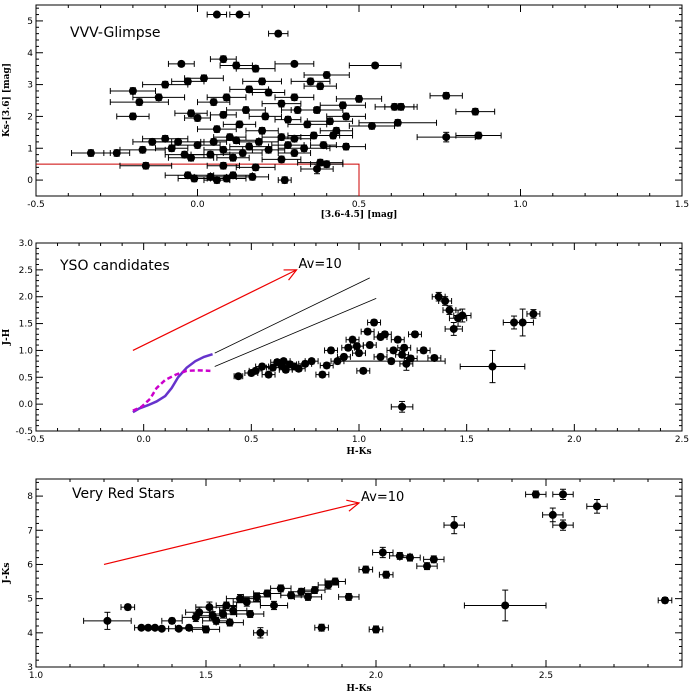 Image resolution: width=691 pixels, height=696 pixels. What do you see at coordinates (30, 181) in the screenshot?
I see `y-tick-label: 0` at bounding box center [30, 181].